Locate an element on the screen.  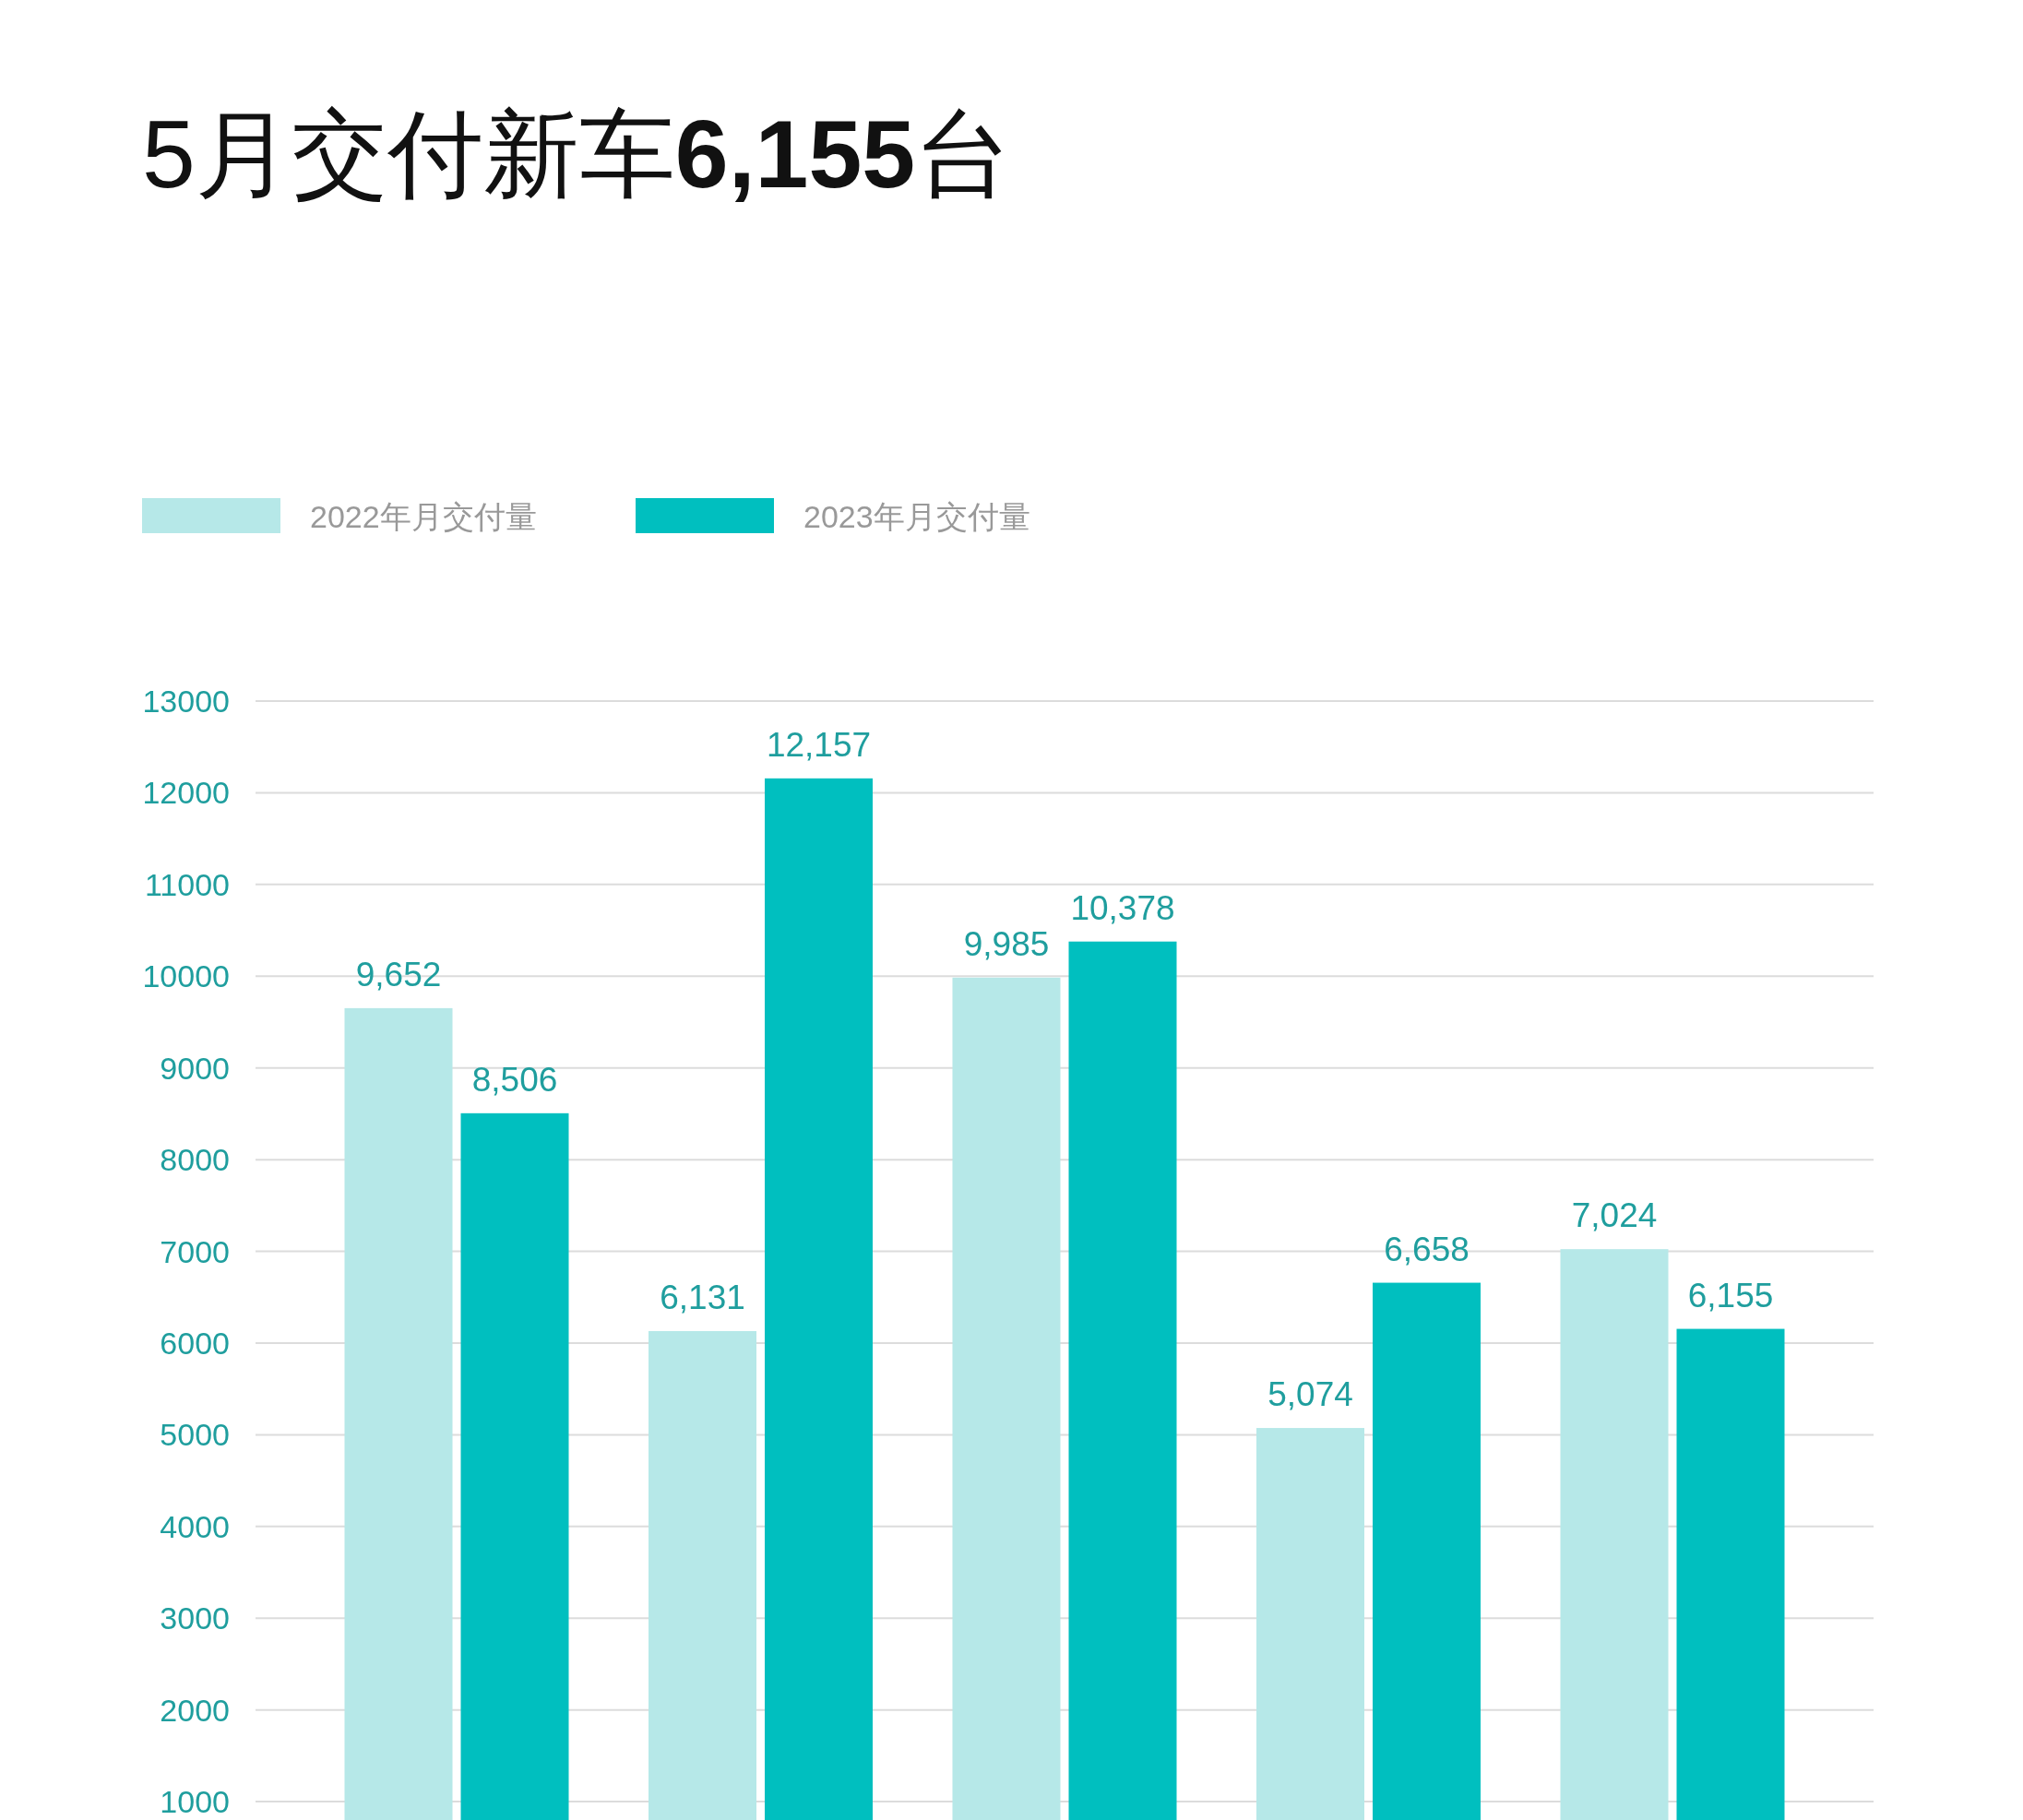
data-label: 6,155 is located at coordinates (1730, 1295).